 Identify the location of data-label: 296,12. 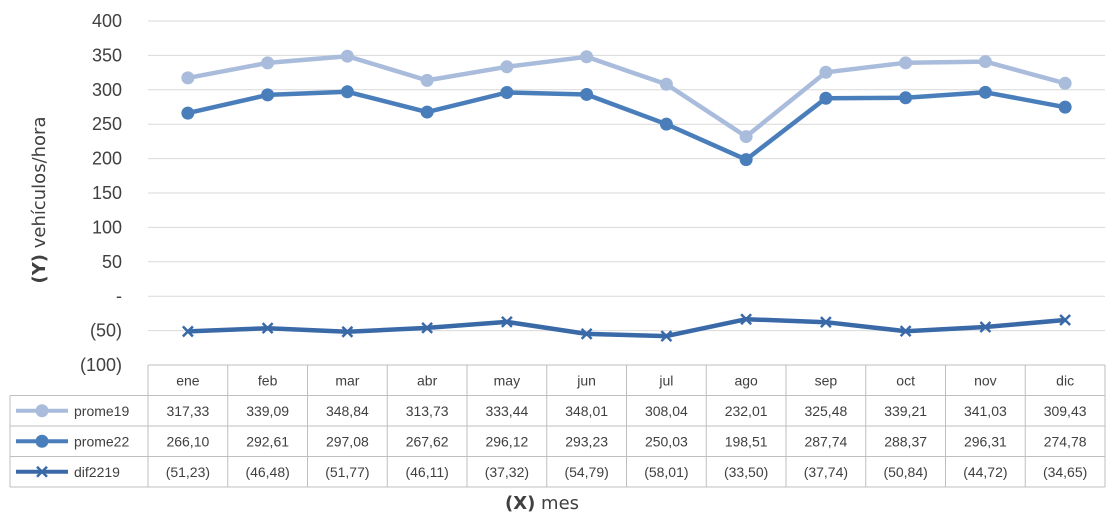
(506, 441).